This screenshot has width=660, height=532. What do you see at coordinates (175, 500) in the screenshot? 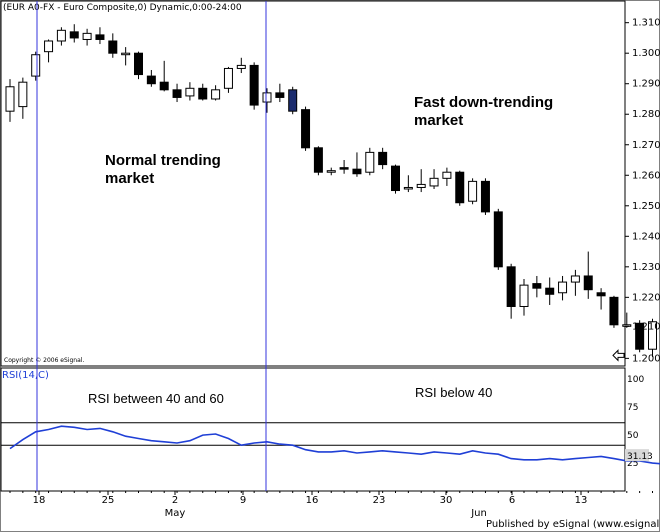
I see `date-tick-label: 2` at bounding box center [175, 500].